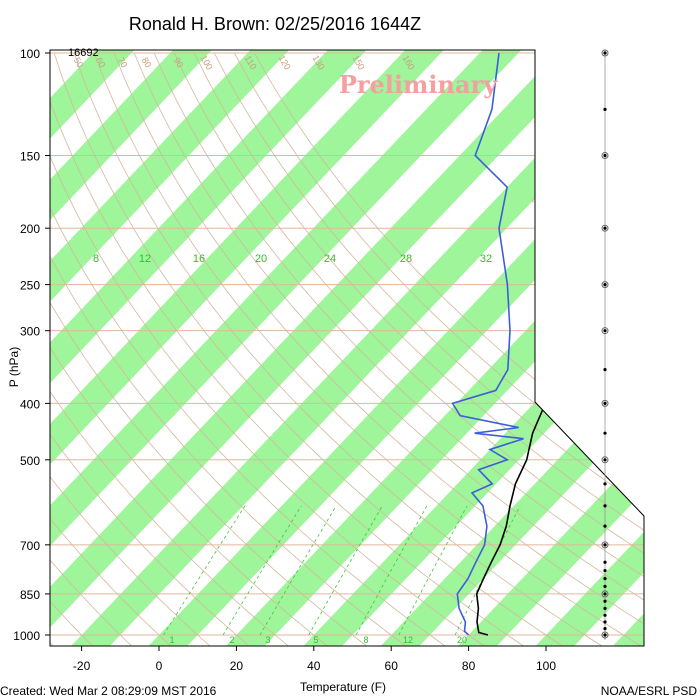  What do you see at coordinates (123, 63) in the screenshot?
I see `adiabat-label: 70` at bounding box center [123, 63].